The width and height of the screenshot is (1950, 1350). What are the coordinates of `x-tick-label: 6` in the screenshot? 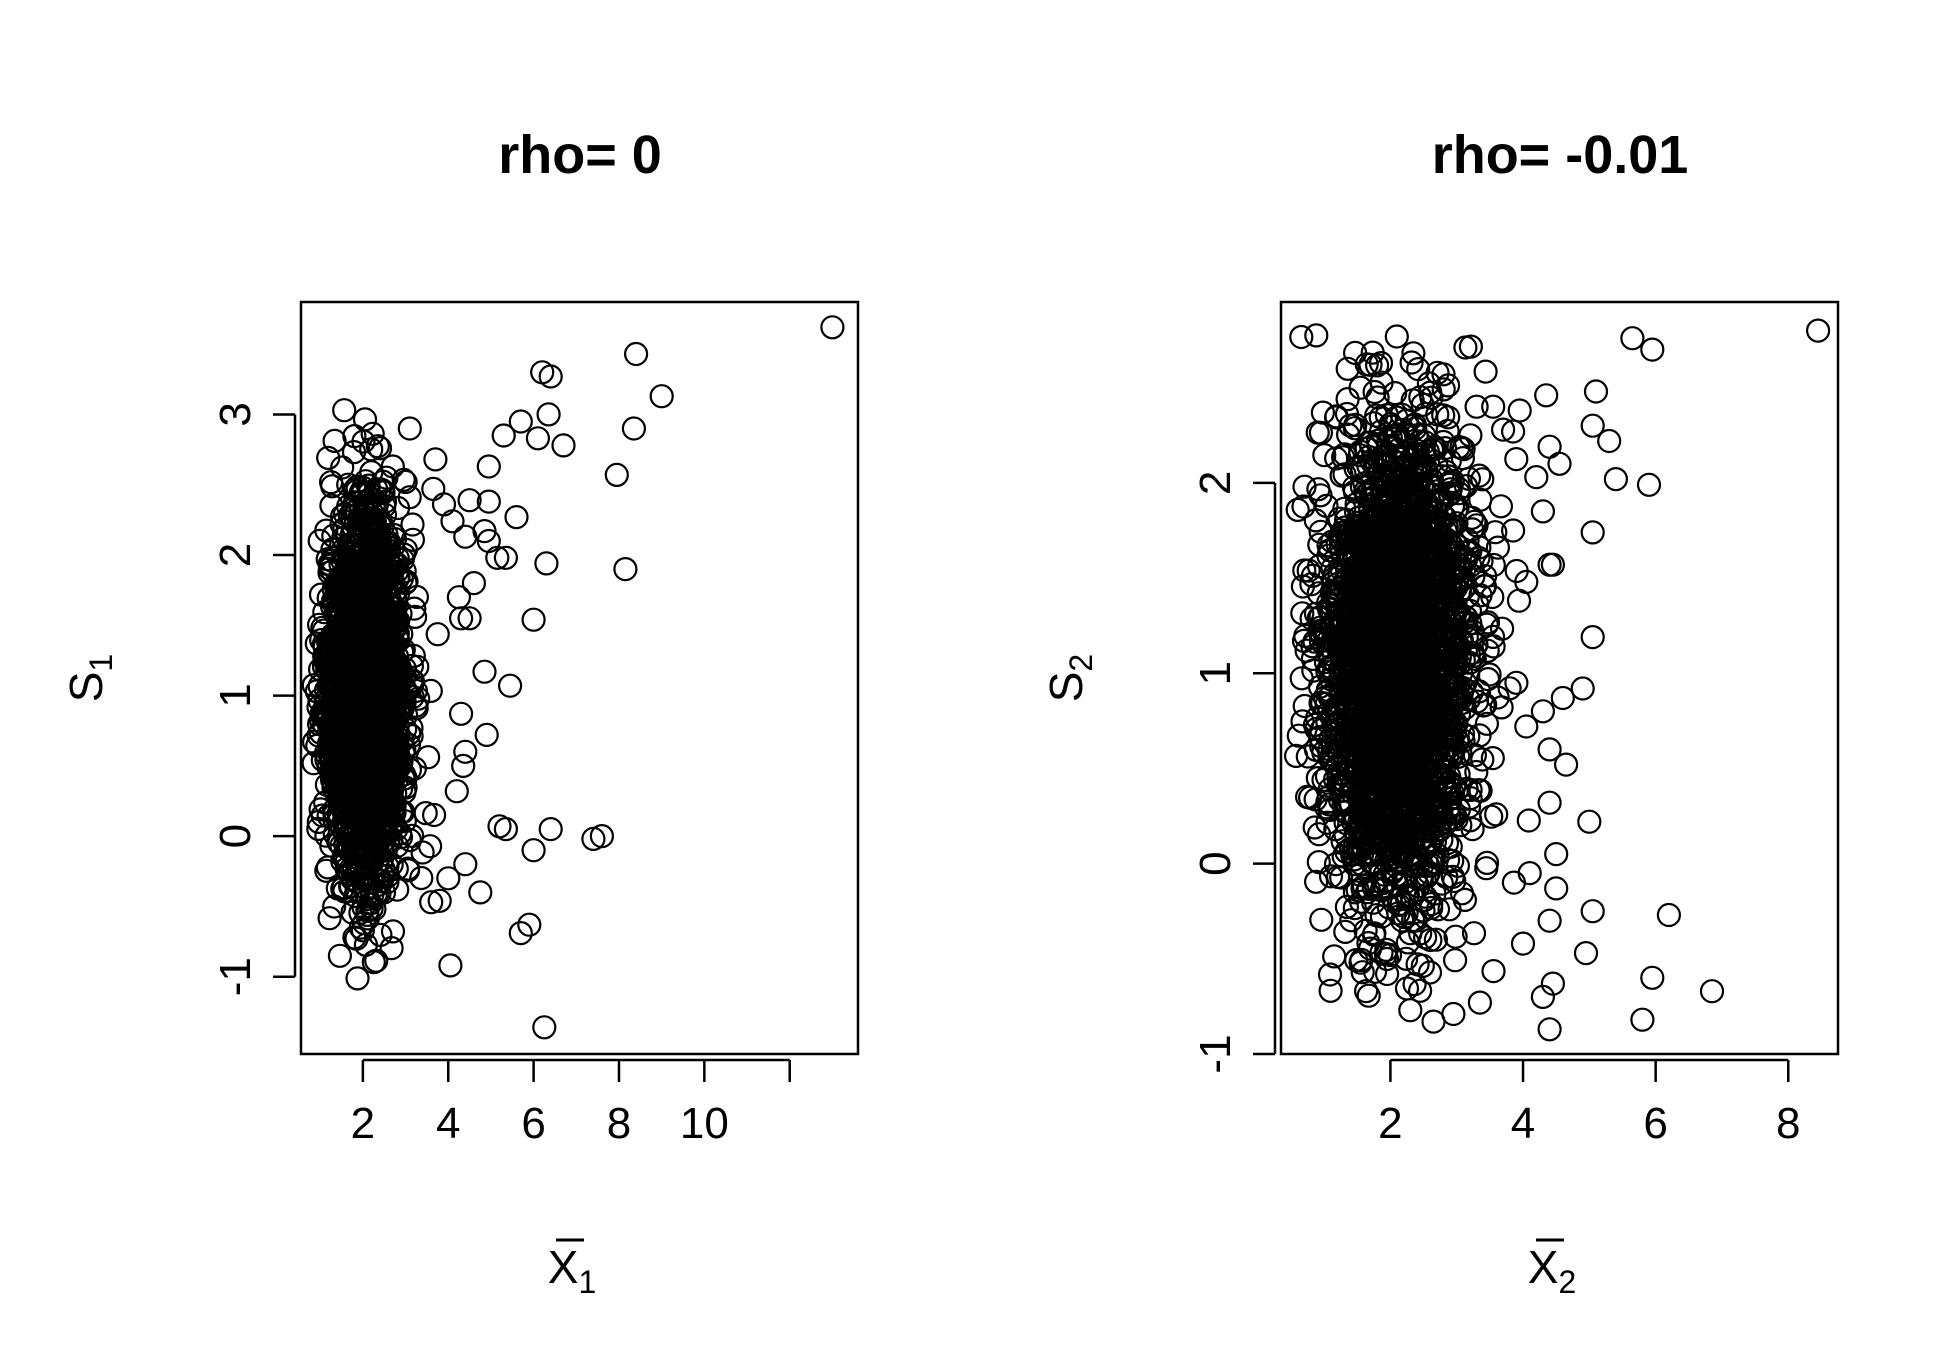 It's located at (533, 1123).